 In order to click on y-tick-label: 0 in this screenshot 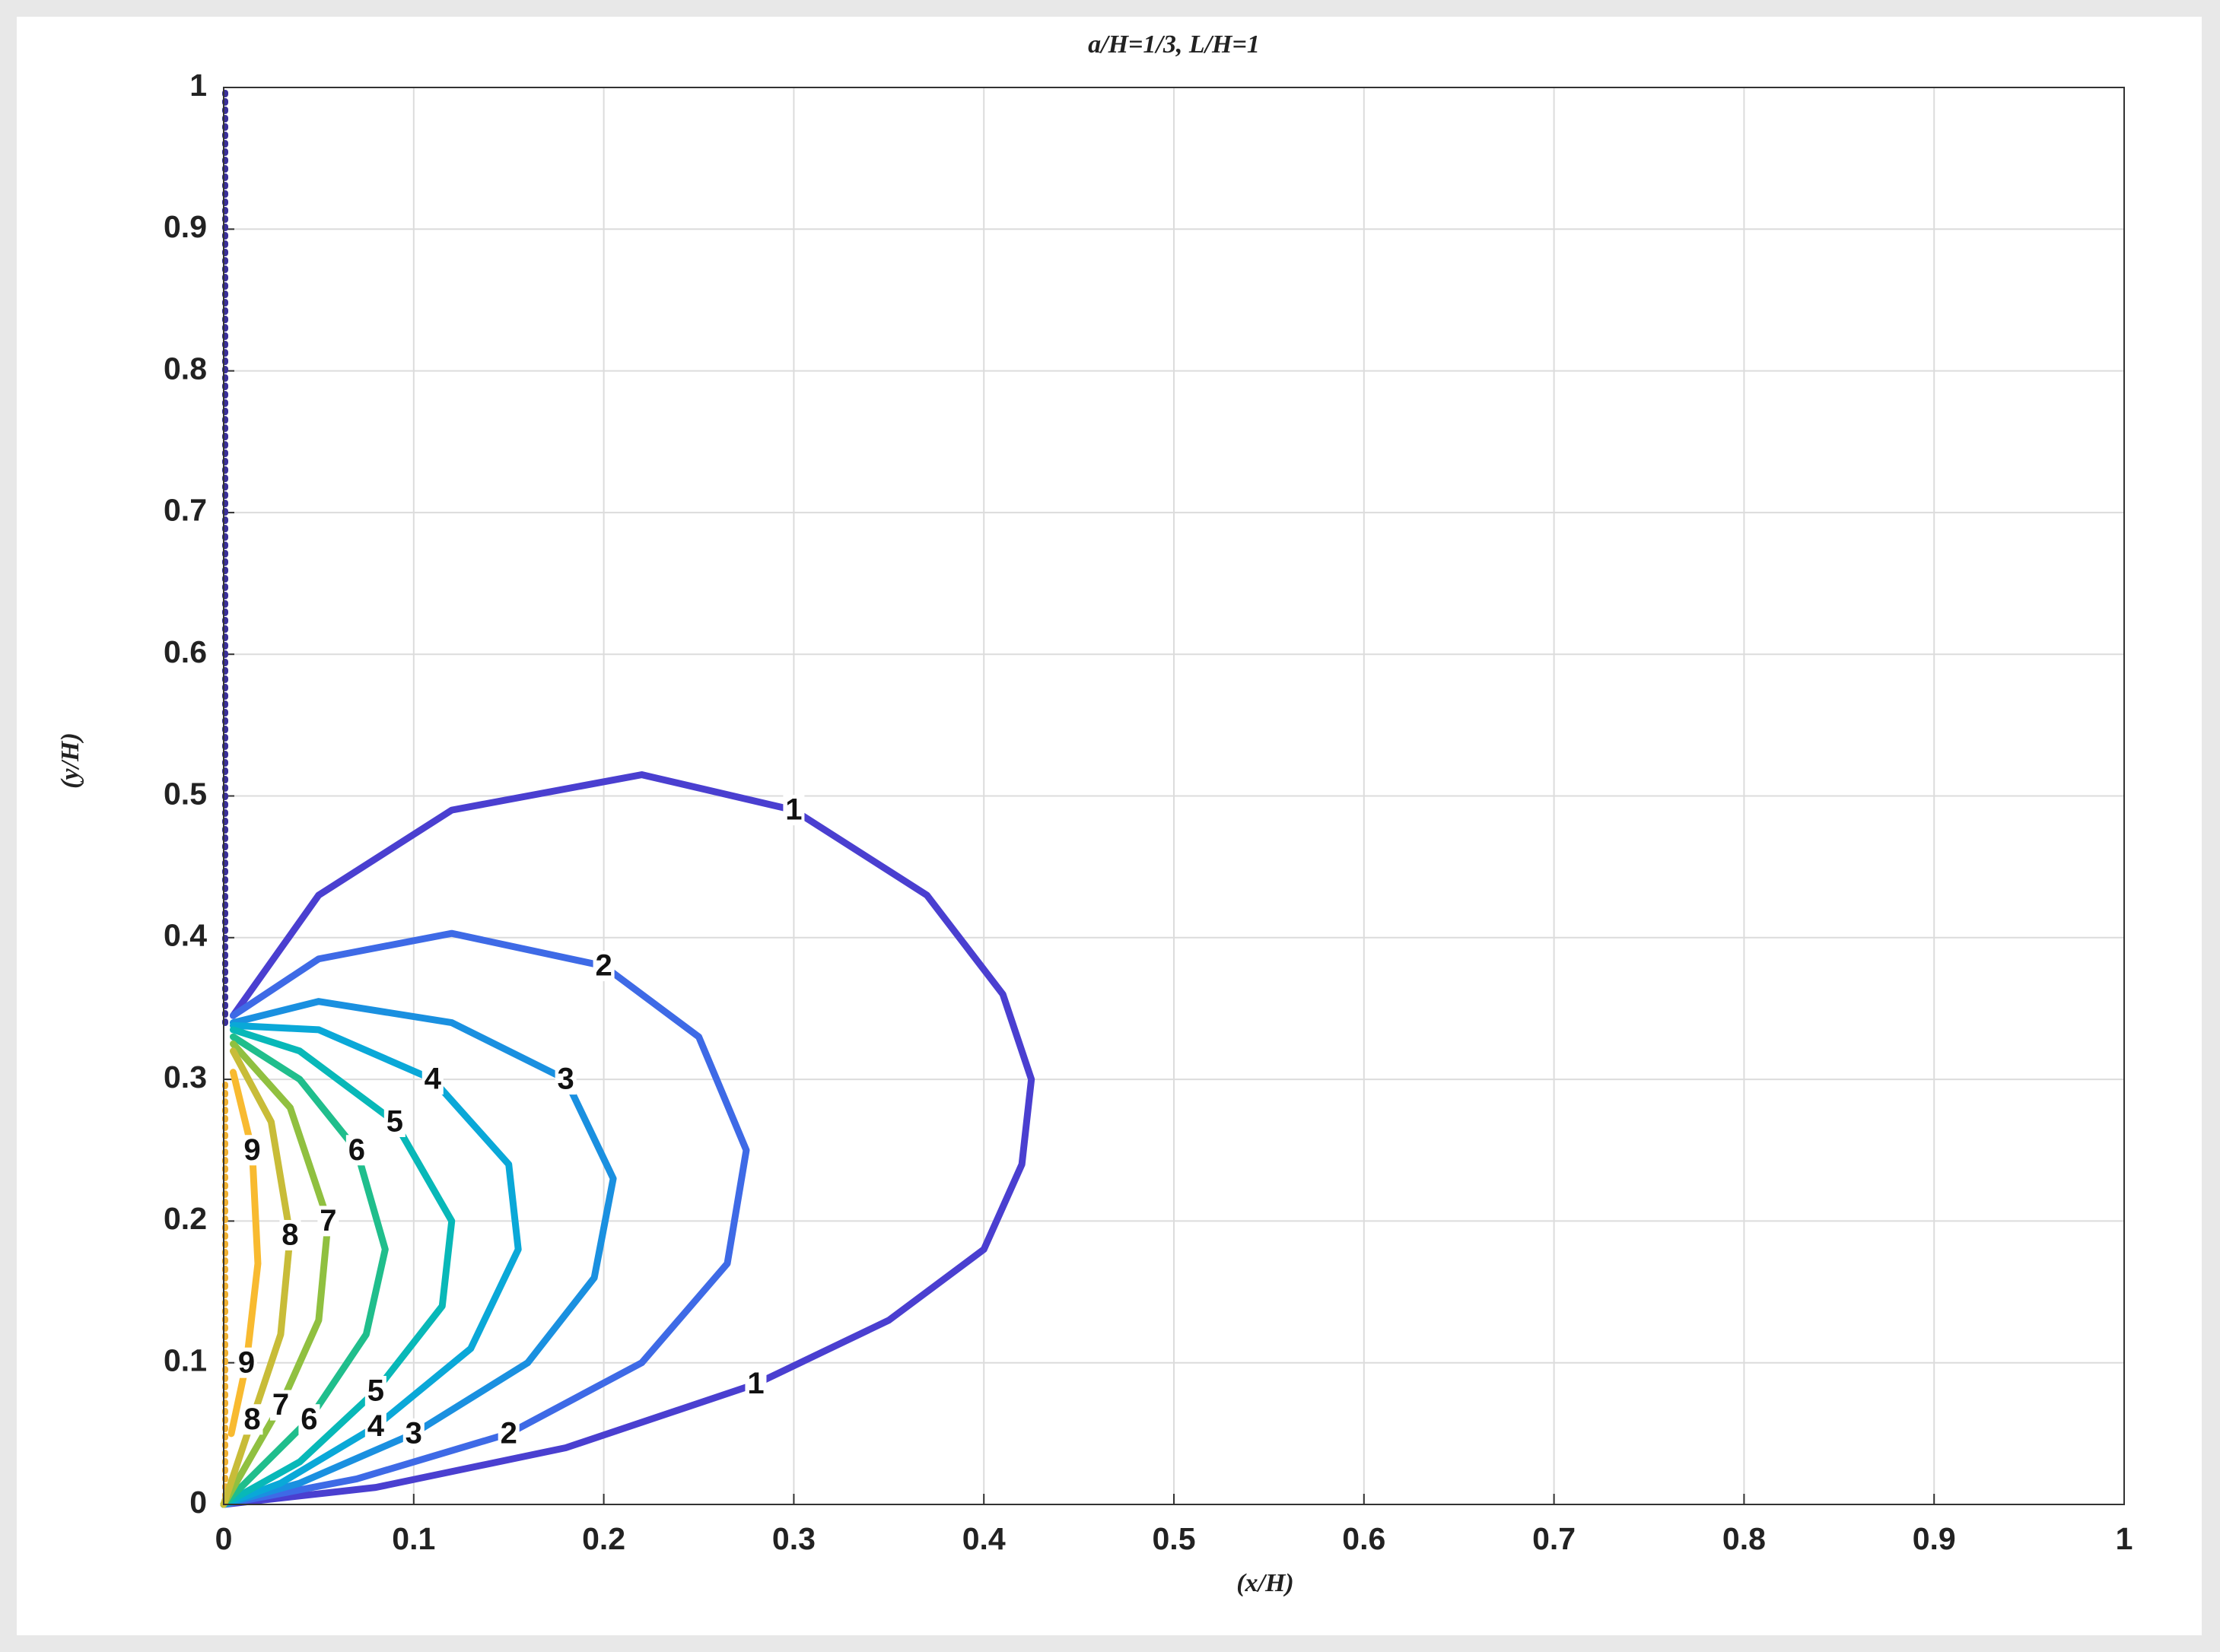, I will do `click(198, 1502)`.